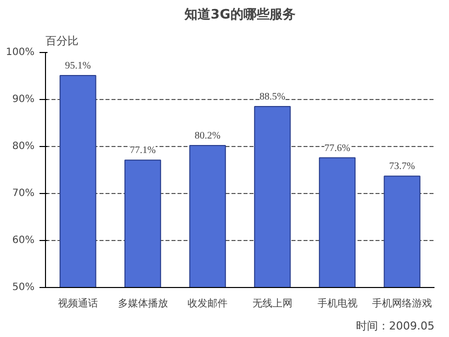  I want to click on x-tick-label: 收发邮件, so click(208, 304).